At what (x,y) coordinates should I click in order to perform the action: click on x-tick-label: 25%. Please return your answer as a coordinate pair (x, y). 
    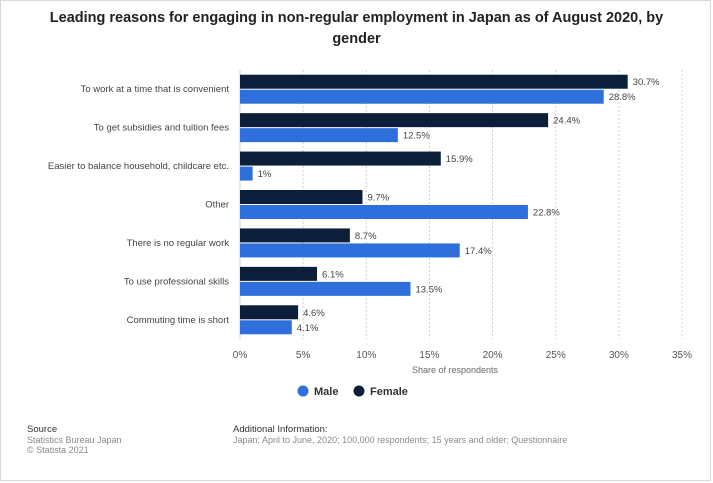
    Looking at the image, I should click on (556, 355).